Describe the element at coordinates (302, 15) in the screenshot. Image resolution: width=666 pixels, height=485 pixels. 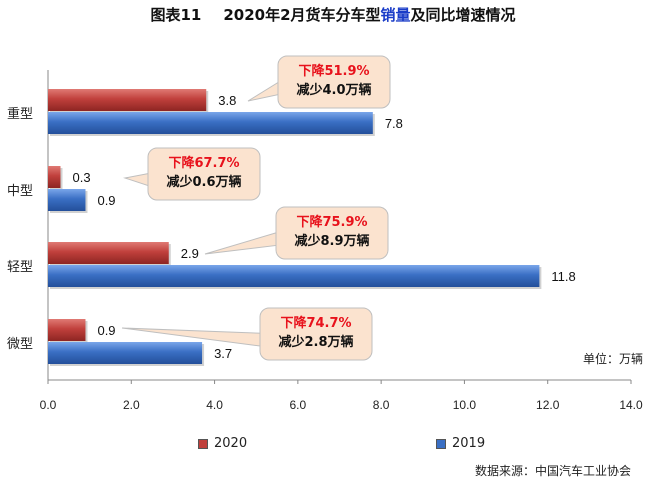
I see `chart-title-main: 2020年2月货车分车型` at that location.